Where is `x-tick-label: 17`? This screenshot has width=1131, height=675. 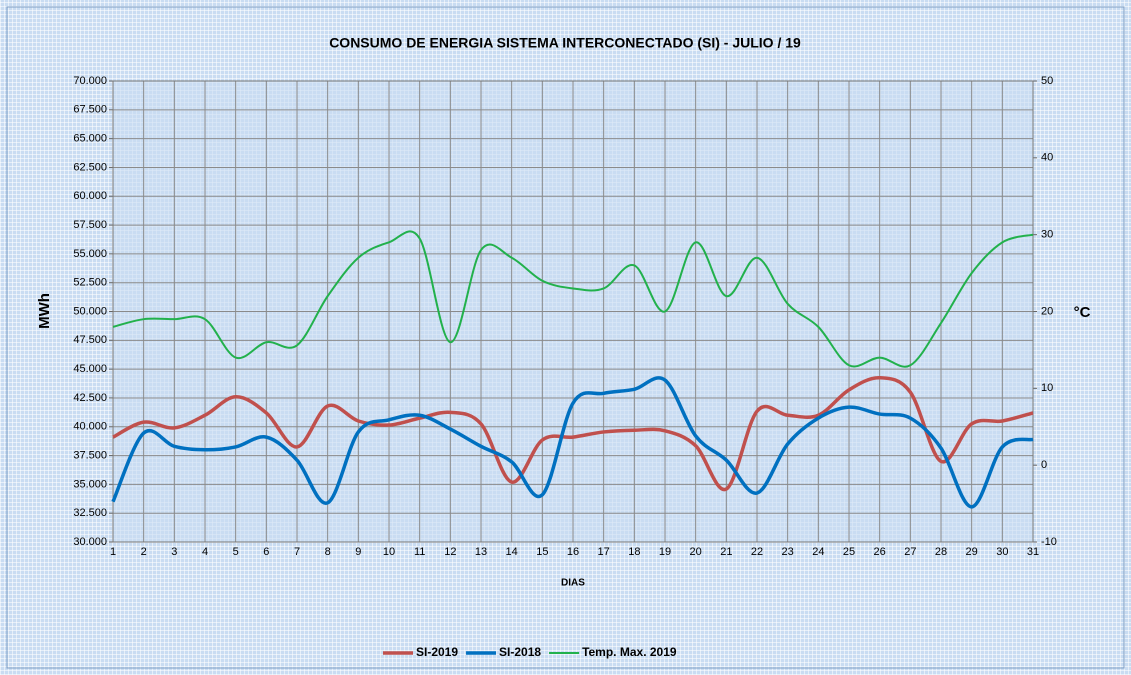 x-tick-label: 17 is located at coordinates (604, 552).